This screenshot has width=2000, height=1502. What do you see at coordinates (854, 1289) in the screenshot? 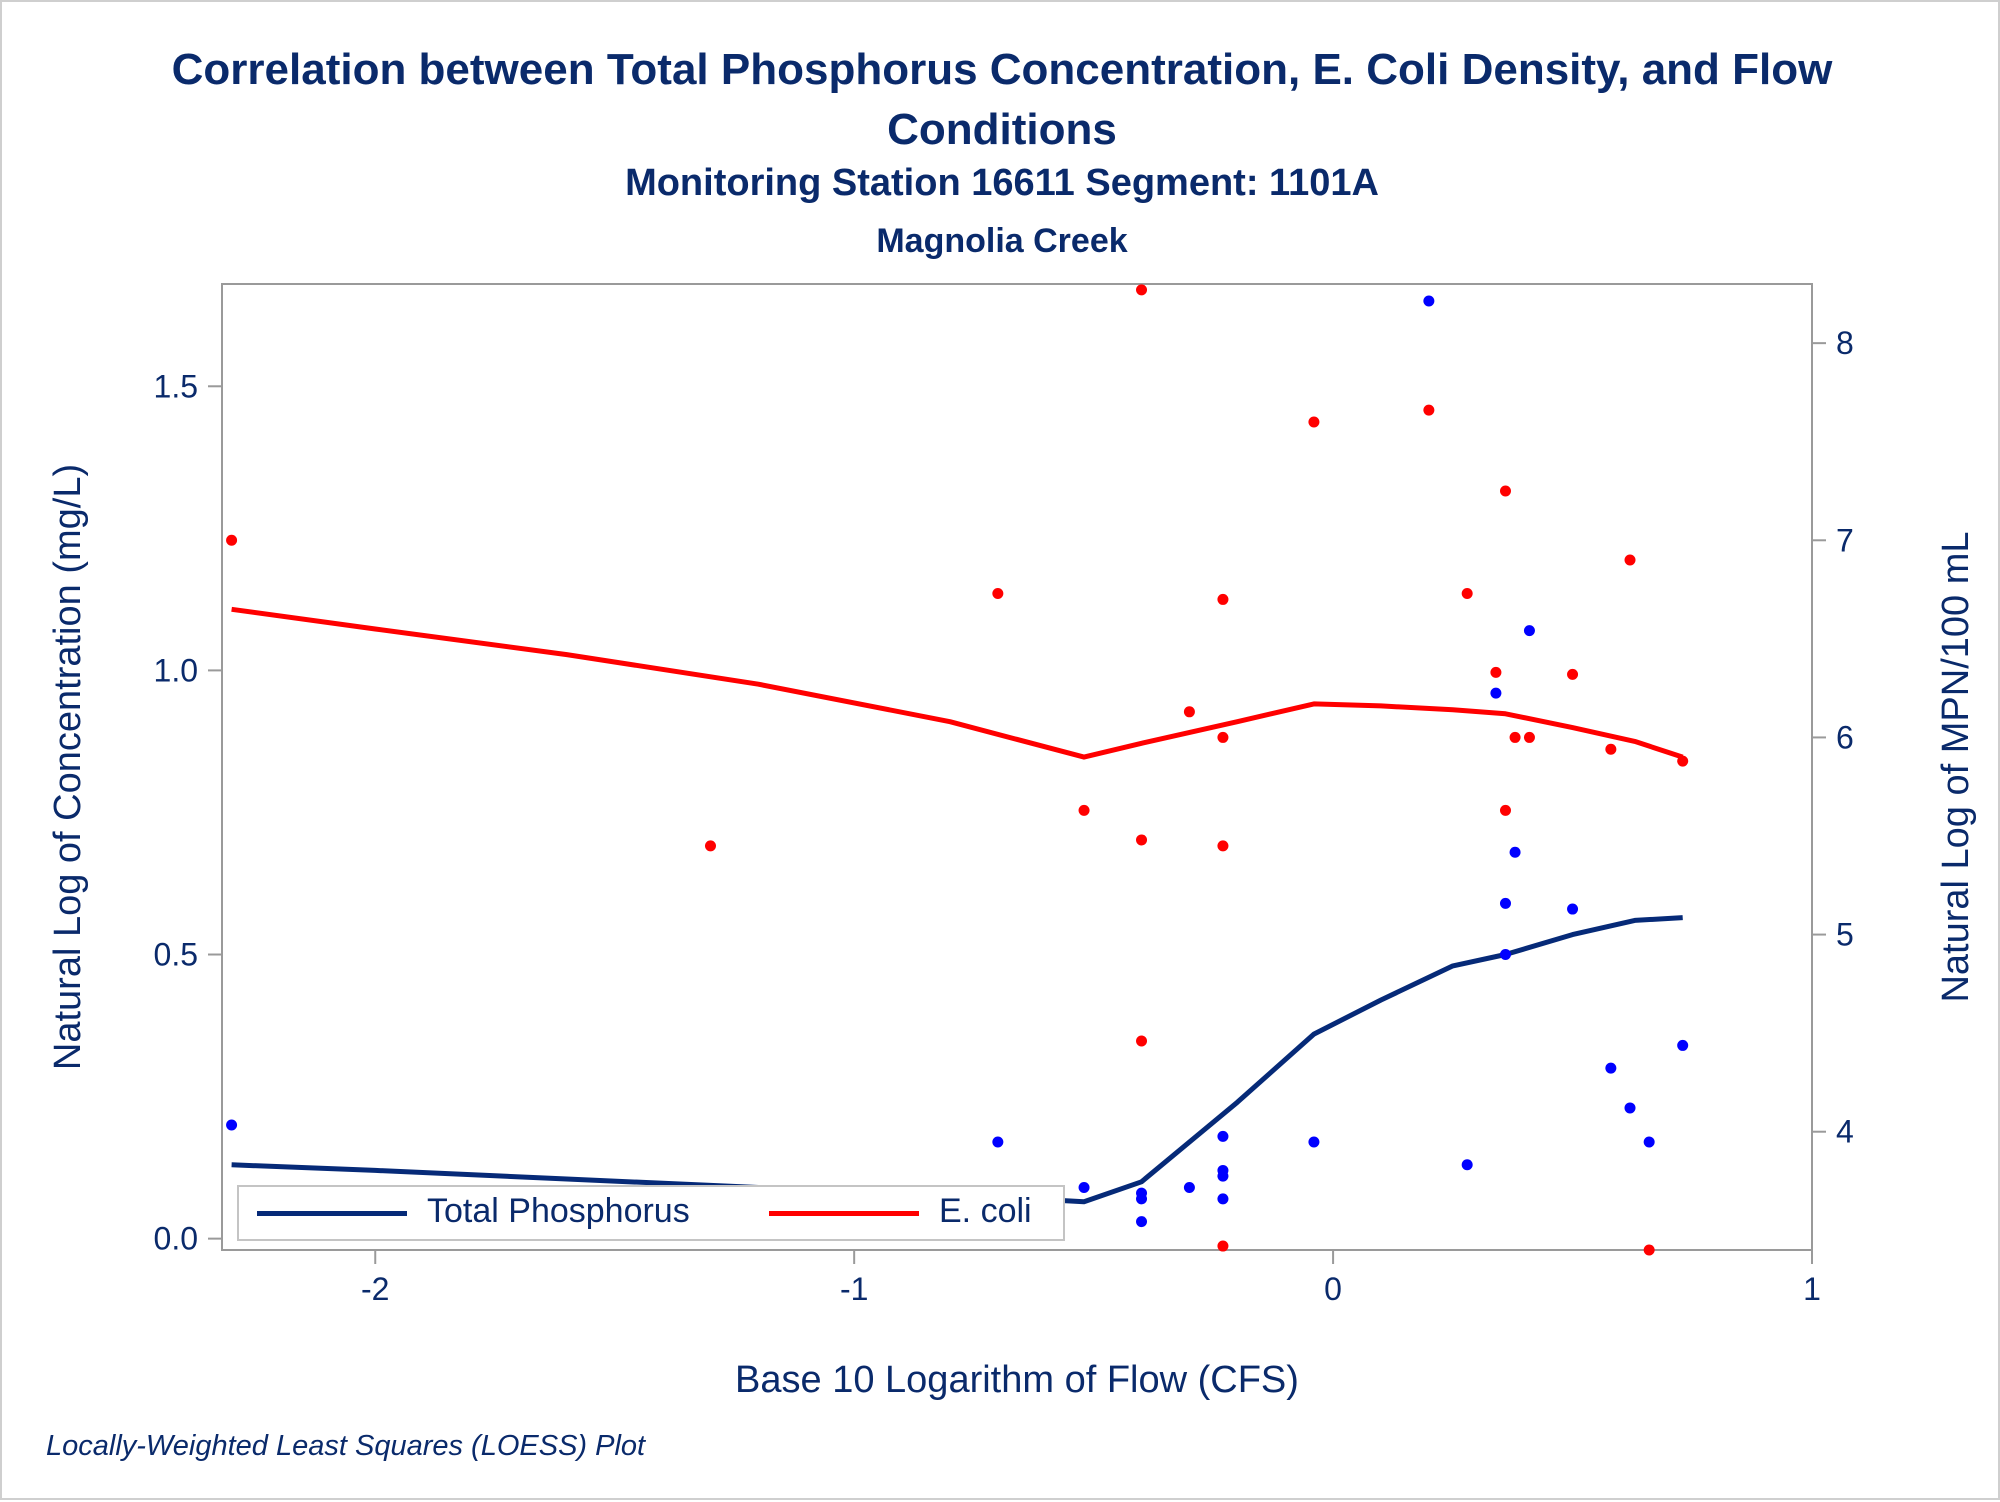
I see `x-tick-label: -1` at bounding box center [854, 1289].